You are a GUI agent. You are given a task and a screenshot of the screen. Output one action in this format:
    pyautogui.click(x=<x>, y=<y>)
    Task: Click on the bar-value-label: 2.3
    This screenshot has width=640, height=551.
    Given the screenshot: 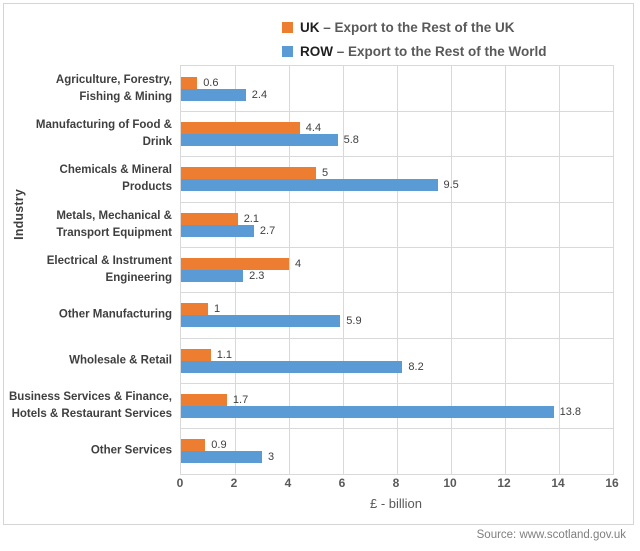 What is the action you would take?
    pyautogui.click(x=257, y=276)
    